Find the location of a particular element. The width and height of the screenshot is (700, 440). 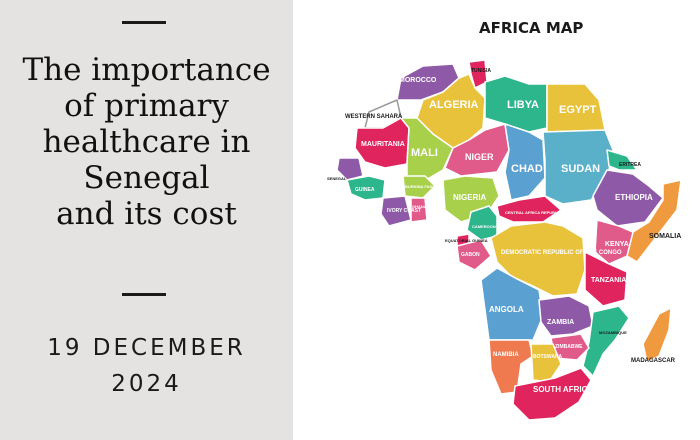

article-title-line: Senegal is located at coordinates (146, 178).